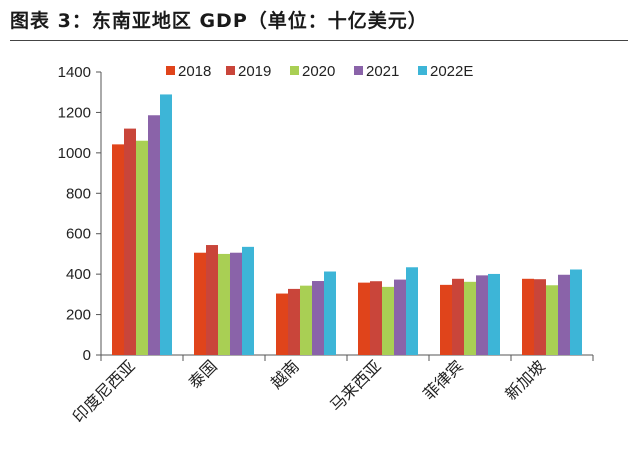 The width and height of the screenshot is (640, 449). What do you see at coordinates (203, 374) in the screenshot?
I see `x-tick-label: 泰国` at bounding box center [203, 374].